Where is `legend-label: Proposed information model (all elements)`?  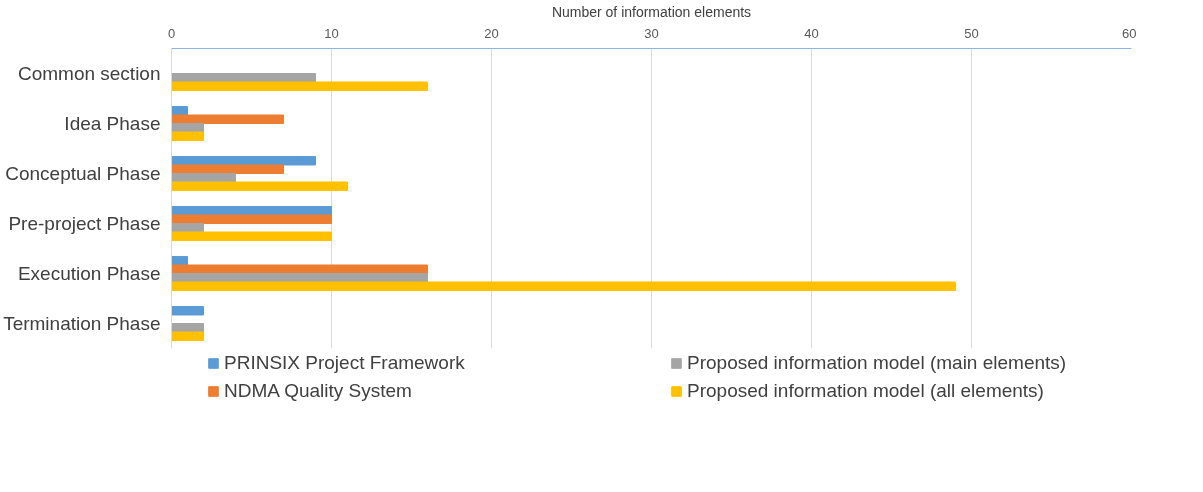 legend-label: Proposed information model (all elements) is located at coordinates (866, 391).